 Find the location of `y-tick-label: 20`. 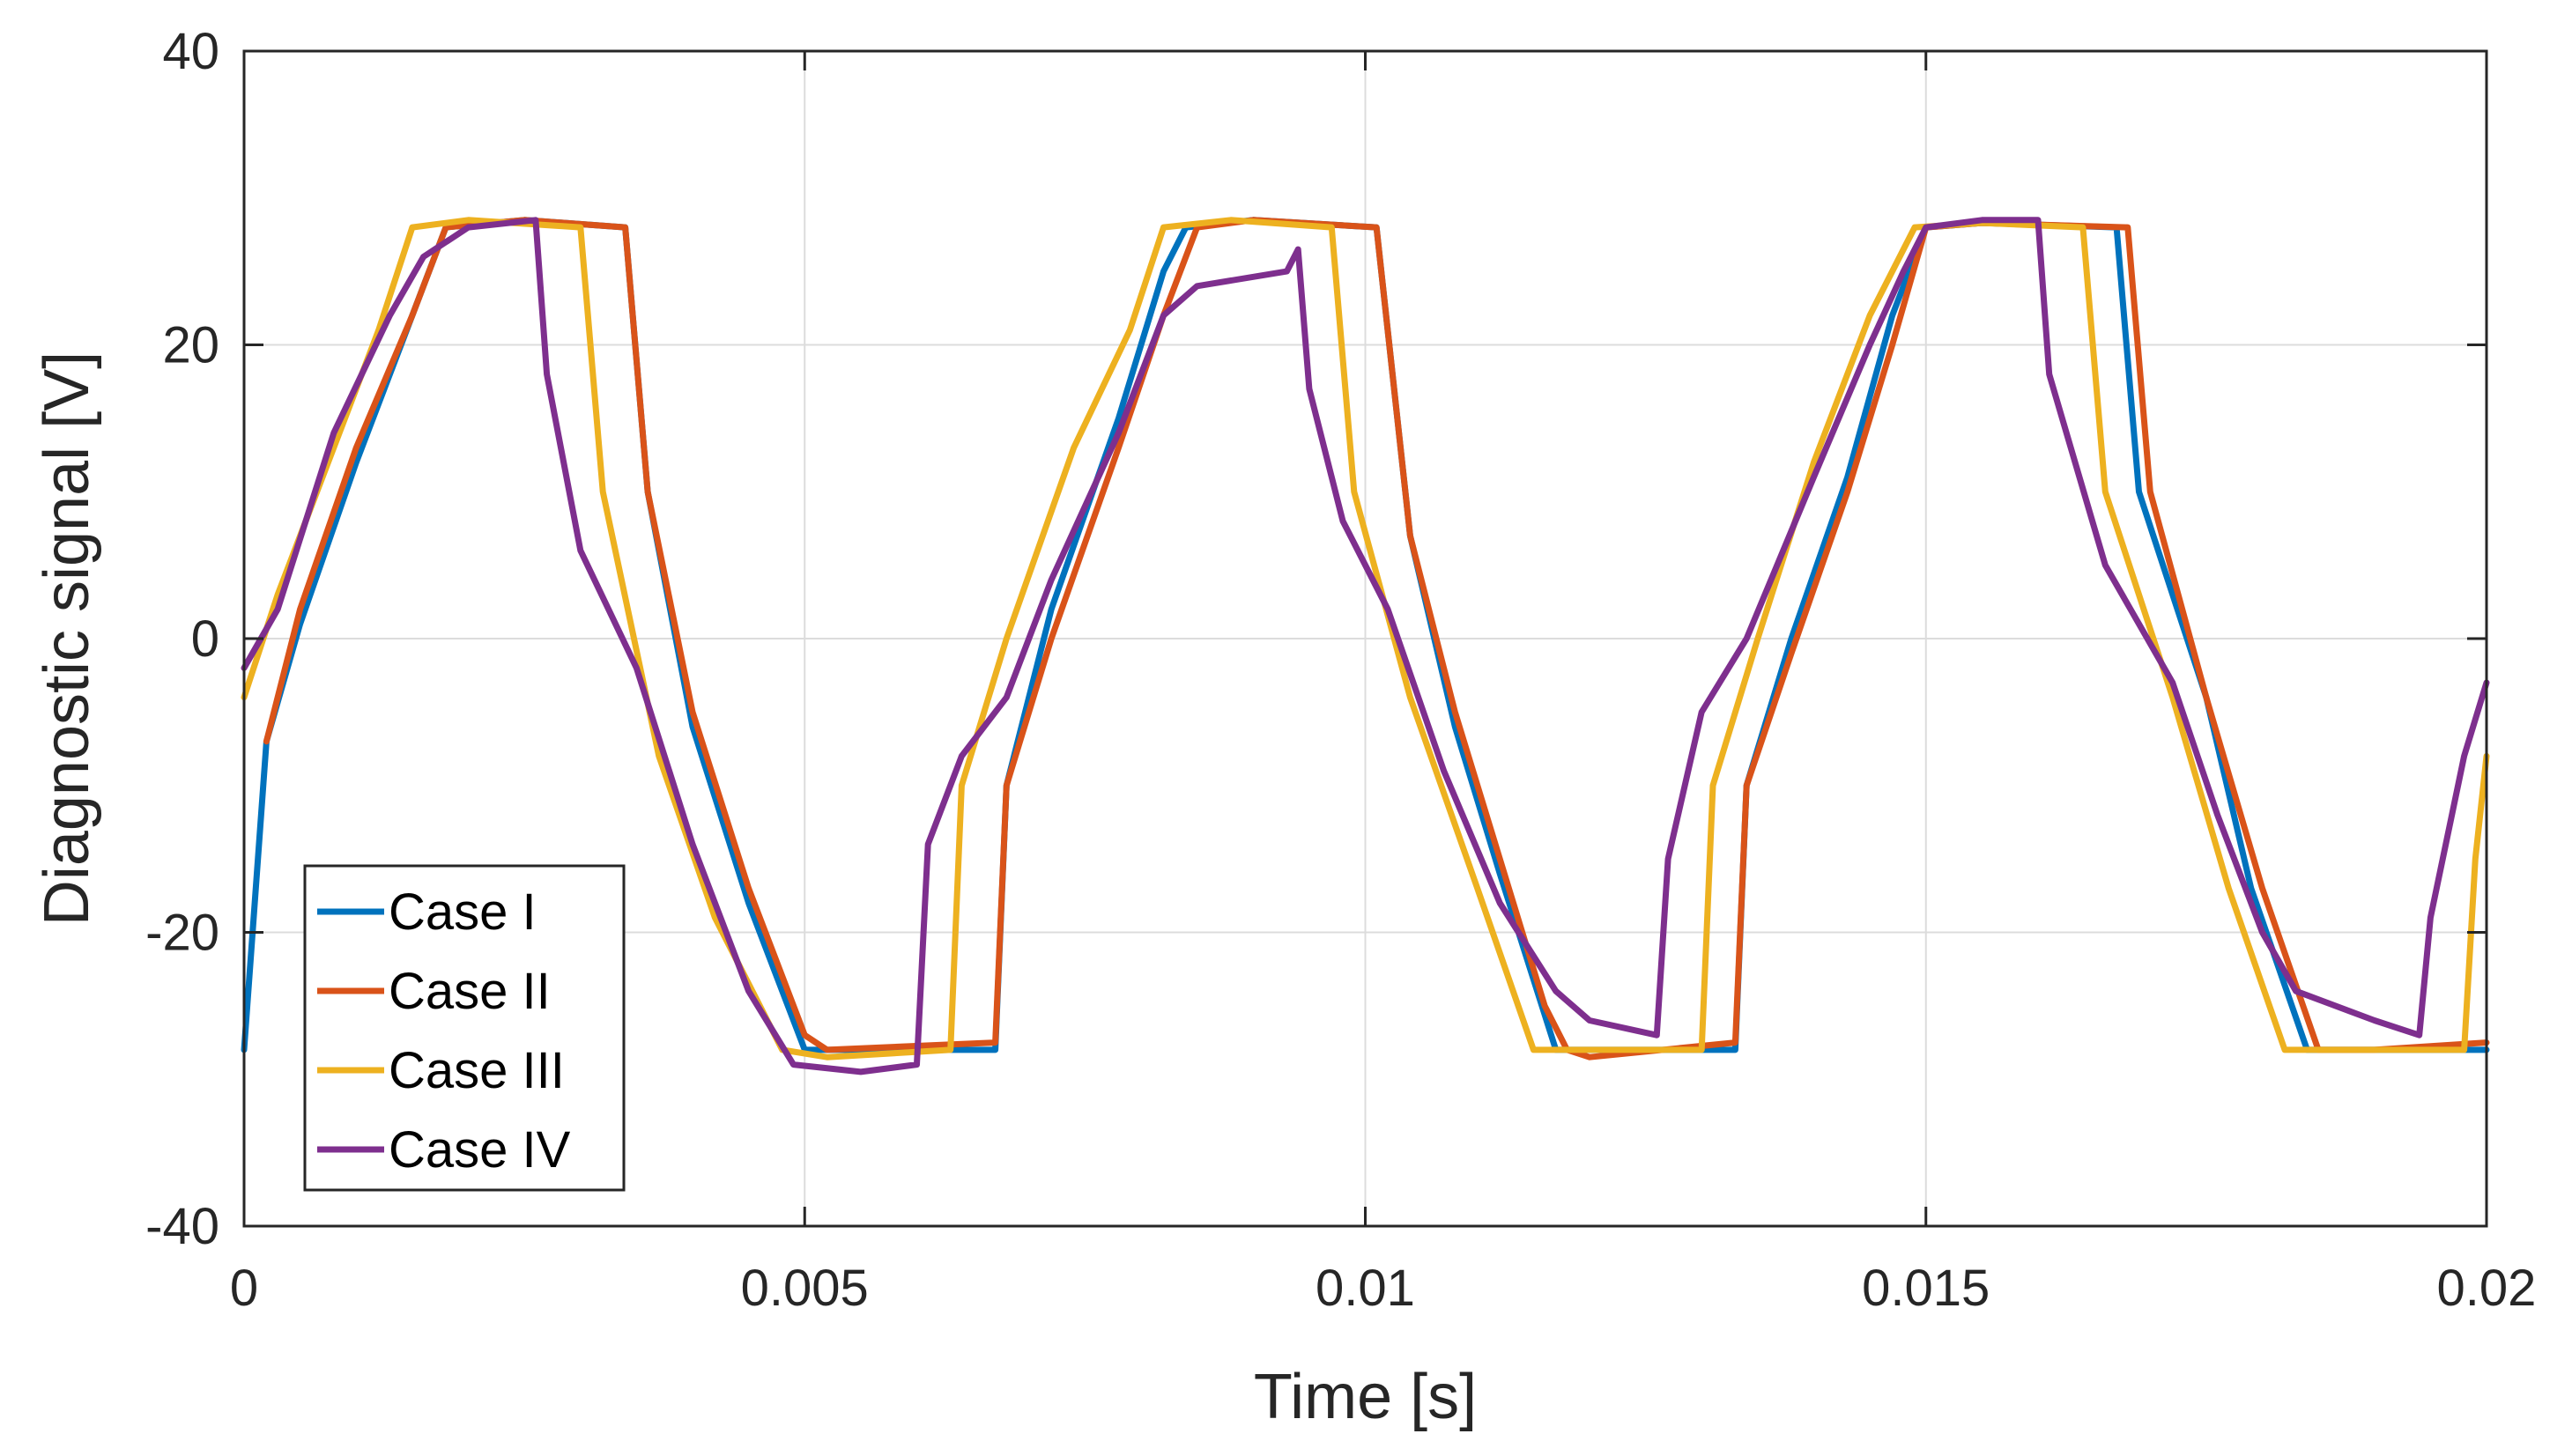

y-tick-label: 20 is located at coordinates (190, 345).